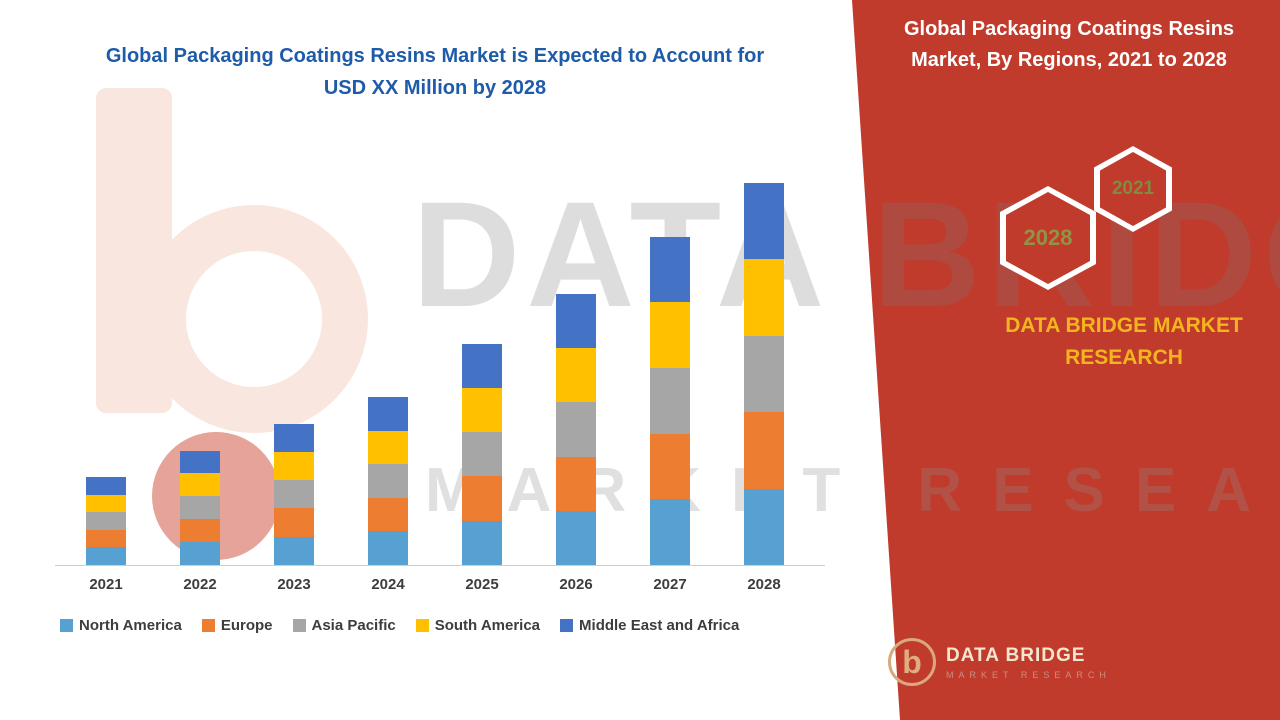 Image resolution: width=1280 pixels, height=720 pixels. I want to click on x-axis-label: 2028, so click(764, 584).